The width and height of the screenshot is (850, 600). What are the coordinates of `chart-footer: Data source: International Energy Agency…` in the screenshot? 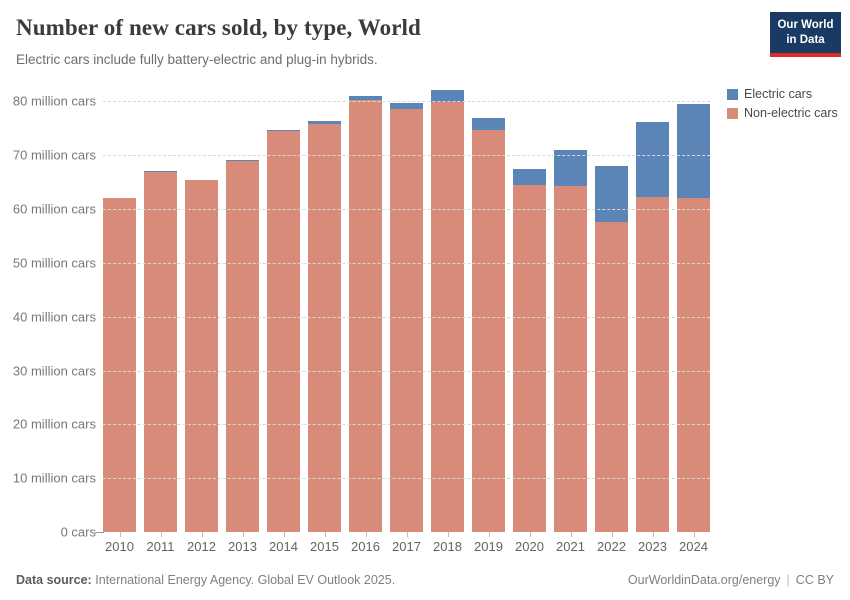 It's located at (425, 580).